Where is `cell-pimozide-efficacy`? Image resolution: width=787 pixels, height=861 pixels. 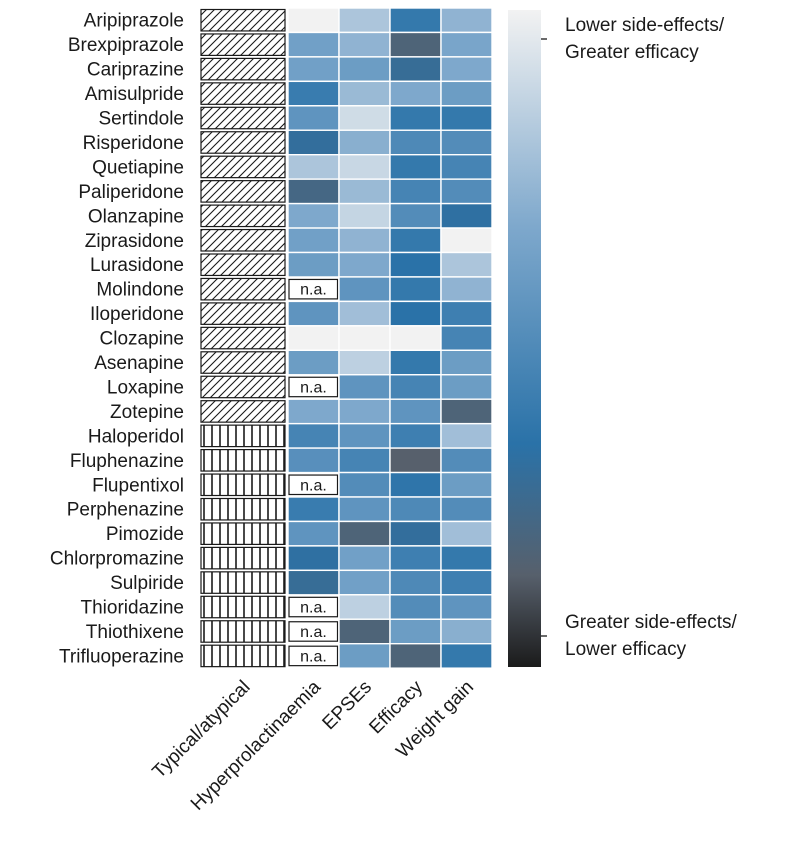
cell-pimozide-efficacy is located at coordinates (415, 533).